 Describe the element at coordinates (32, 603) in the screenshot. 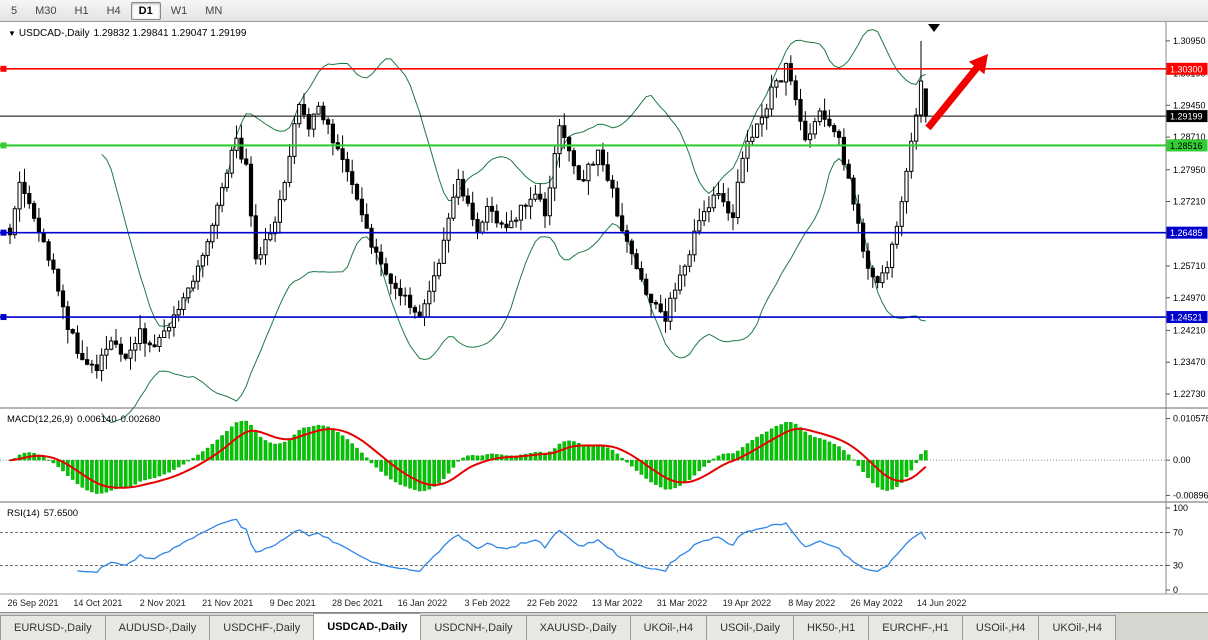

I see `date-axis-label: 26 Sep 2021` at that location.